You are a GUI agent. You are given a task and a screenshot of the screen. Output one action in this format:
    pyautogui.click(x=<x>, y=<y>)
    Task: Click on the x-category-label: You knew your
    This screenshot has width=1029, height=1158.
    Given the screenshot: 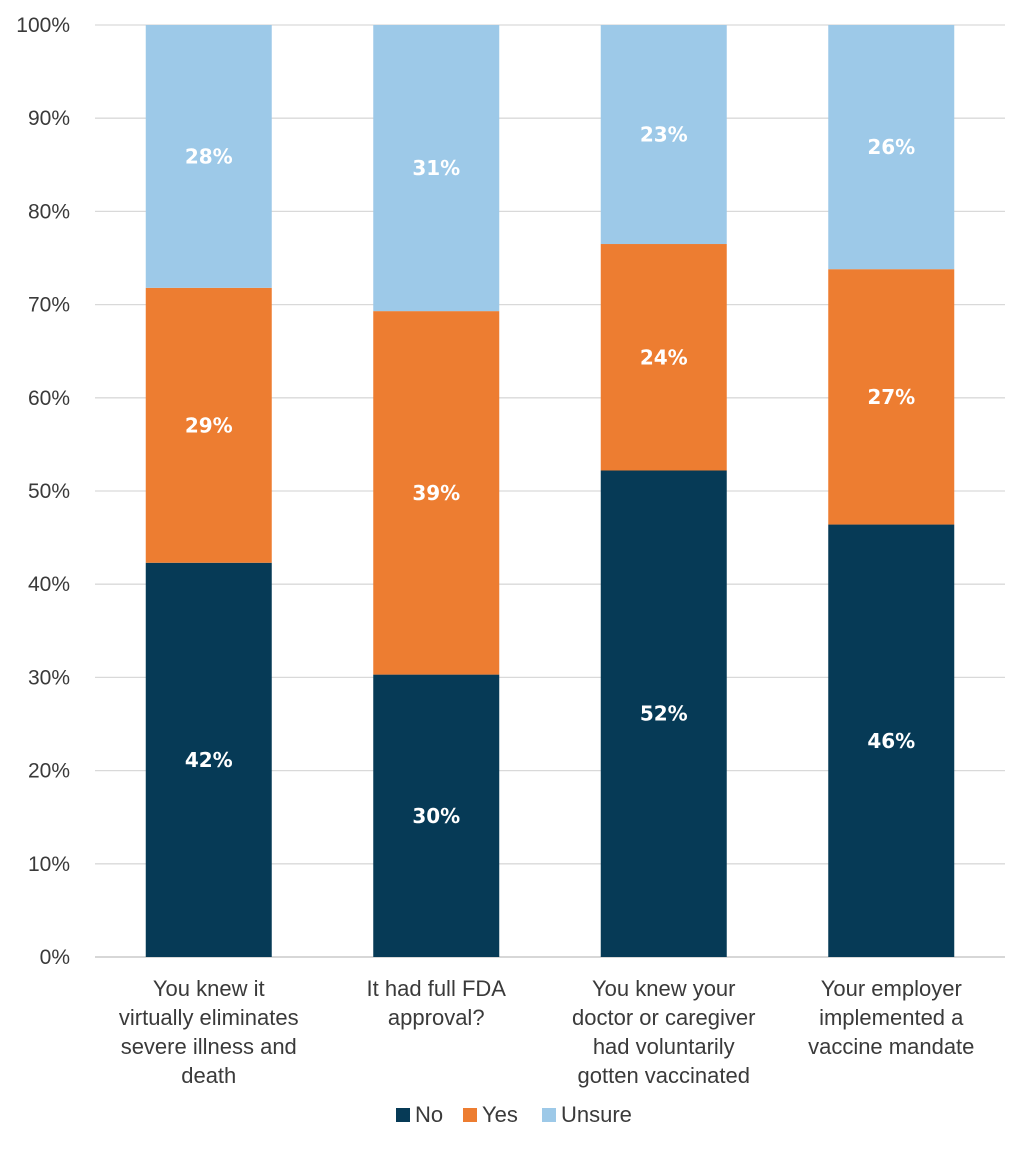 What is the action you would take?
    pyautogui.click(x=664, y=988)
    